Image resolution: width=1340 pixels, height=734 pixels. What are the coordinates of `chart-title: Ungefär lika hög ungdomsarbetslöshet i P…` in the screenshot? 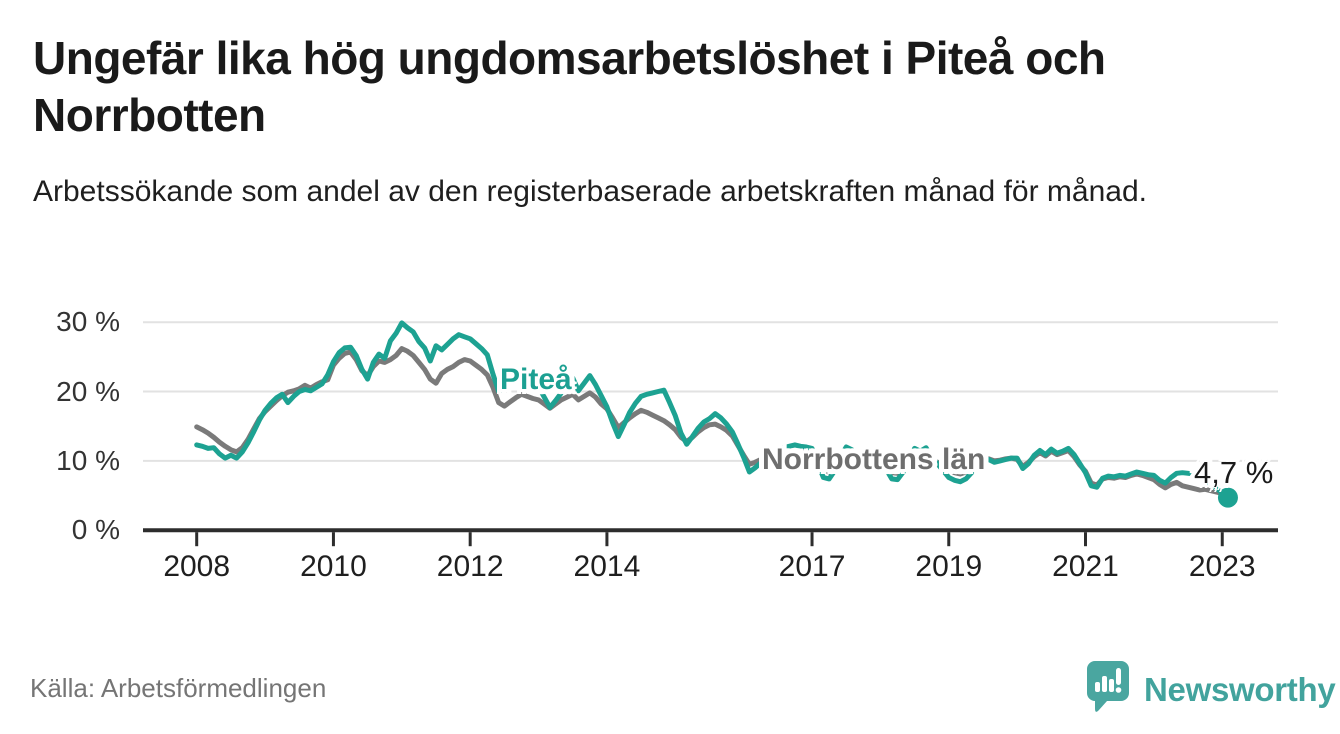 It's located at (569, 86).